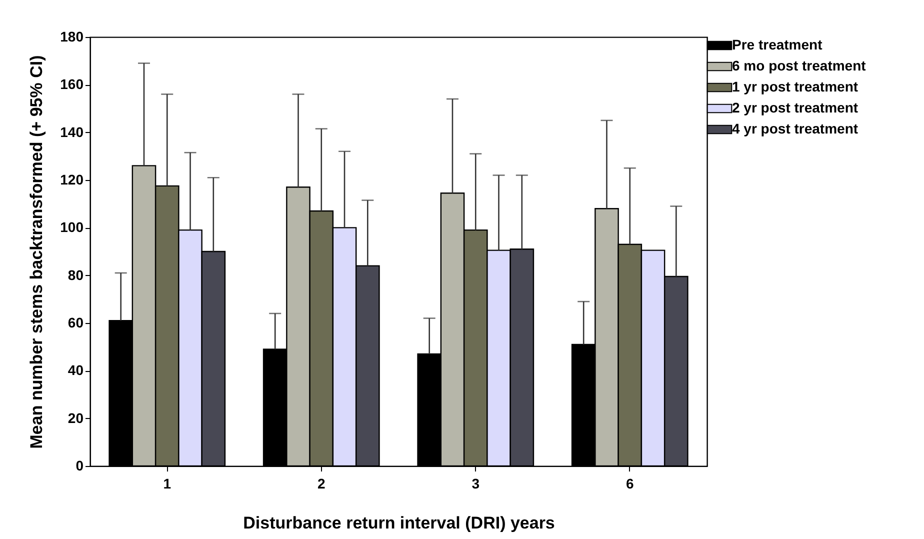 This screenshot has width=924, height=539. What do you see at coordinates (36, 252) in the screenshot?
I see `y-axis-title: Mean number stems backtransformed (+ 95% CI)` at bounding box center [36, 252].